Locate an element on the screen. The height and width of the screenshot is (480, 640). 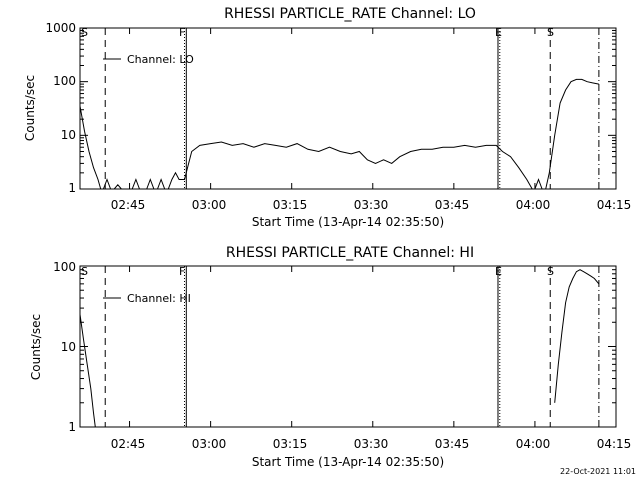
panel-lo-ytick-1: 1 is located at coordinates (72, 188).